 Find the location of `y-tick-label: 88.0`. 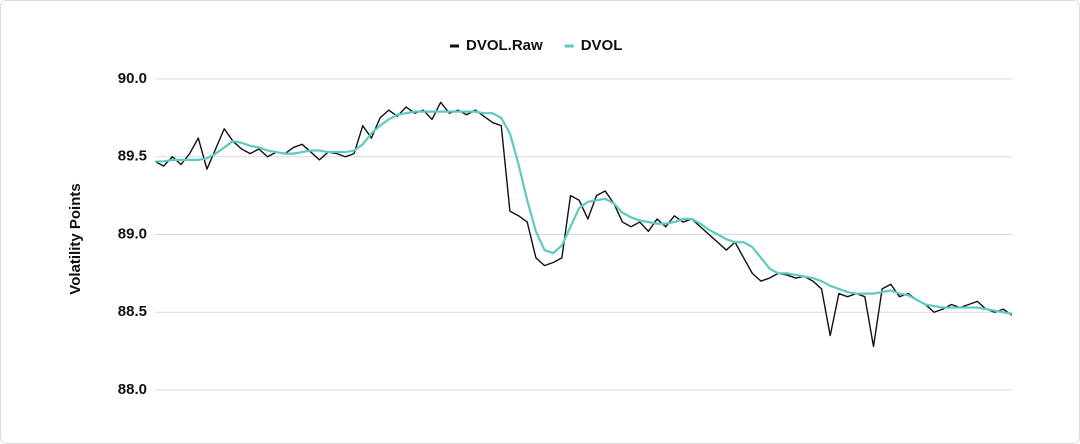

y-tick-label: 88.0 is located at coordinates (132, 389).